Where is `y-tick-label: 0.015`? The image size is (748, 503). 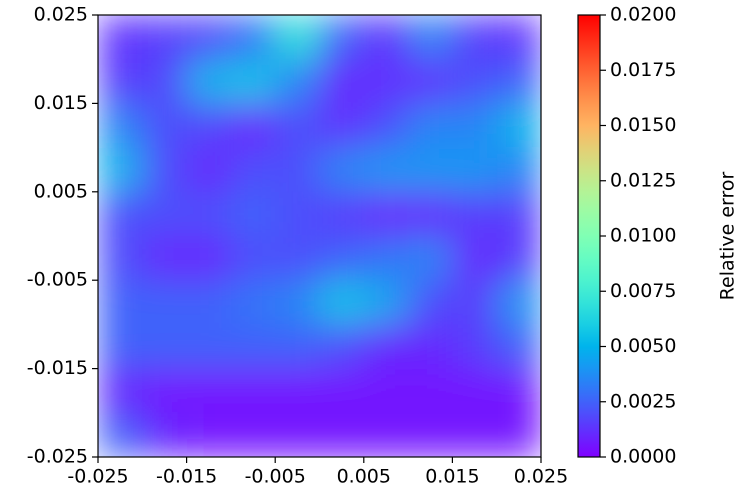 y-tick-label: 0.015 is located at coordinates (61, 103).